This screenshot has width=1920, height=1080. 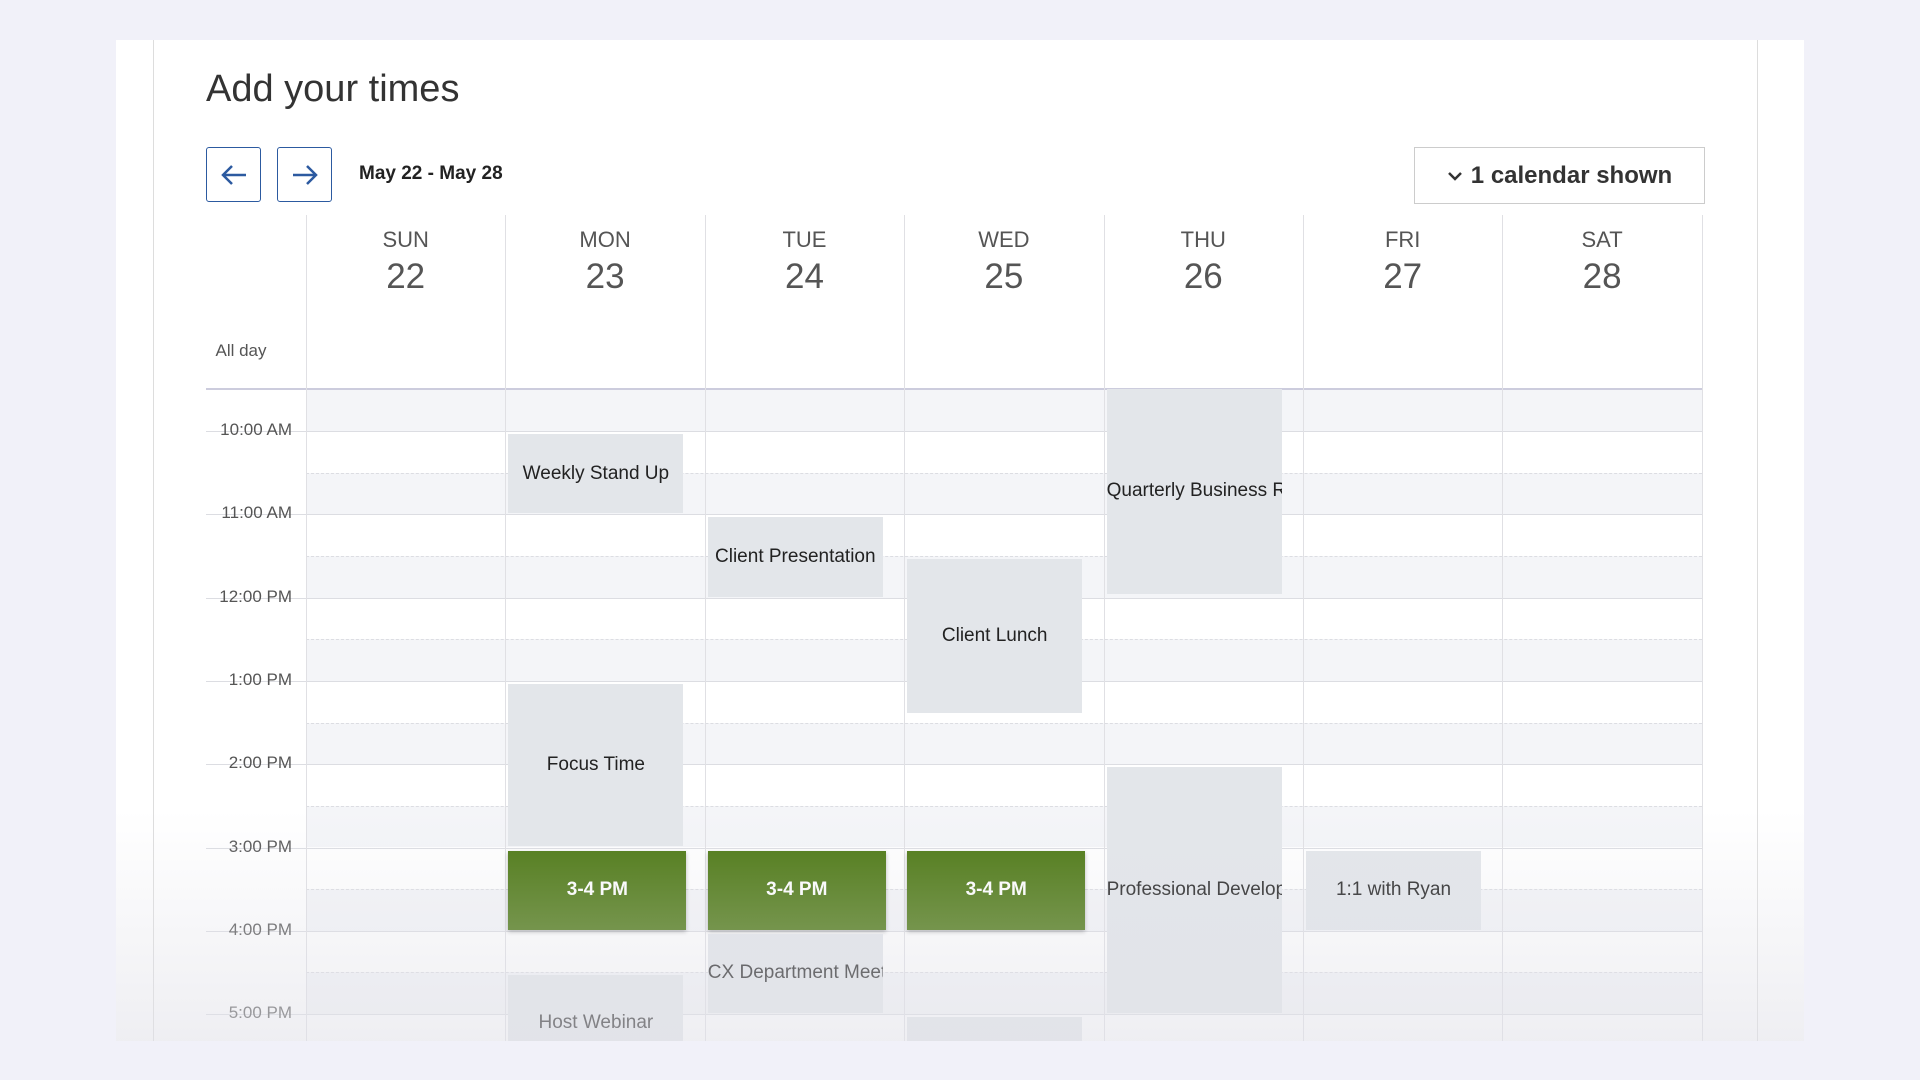 I want to click on time-label: 1:00 PM, so click(x=260, y=679).